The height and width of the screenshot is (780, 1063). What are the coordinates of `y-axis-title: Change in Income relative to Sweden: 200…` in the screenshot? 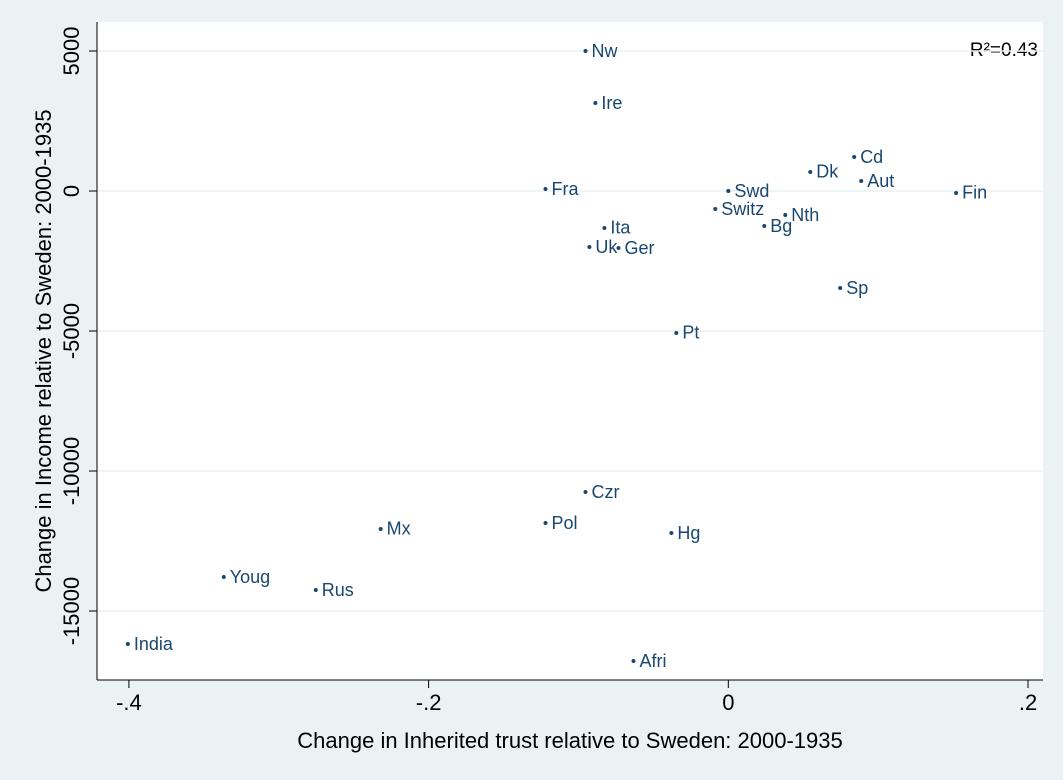 It's located at (43, 350).